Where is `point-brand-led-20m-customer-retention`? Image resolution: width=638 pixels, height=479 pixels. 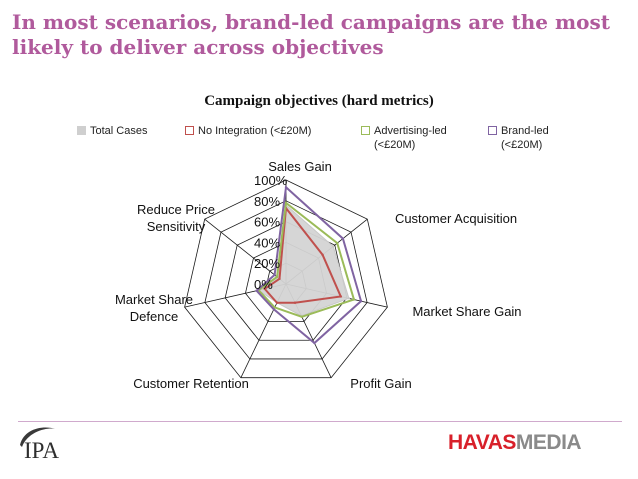 point-brand-led-20m-customer-retention is located at coordinates (274, 309).